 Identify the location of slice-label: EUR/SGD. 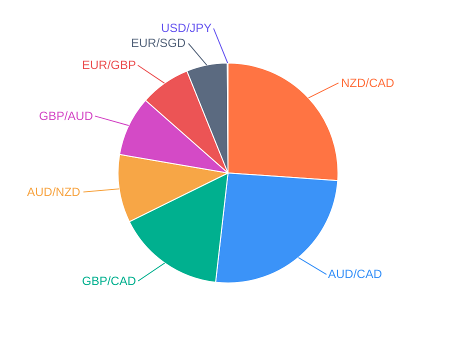
(158, 43).